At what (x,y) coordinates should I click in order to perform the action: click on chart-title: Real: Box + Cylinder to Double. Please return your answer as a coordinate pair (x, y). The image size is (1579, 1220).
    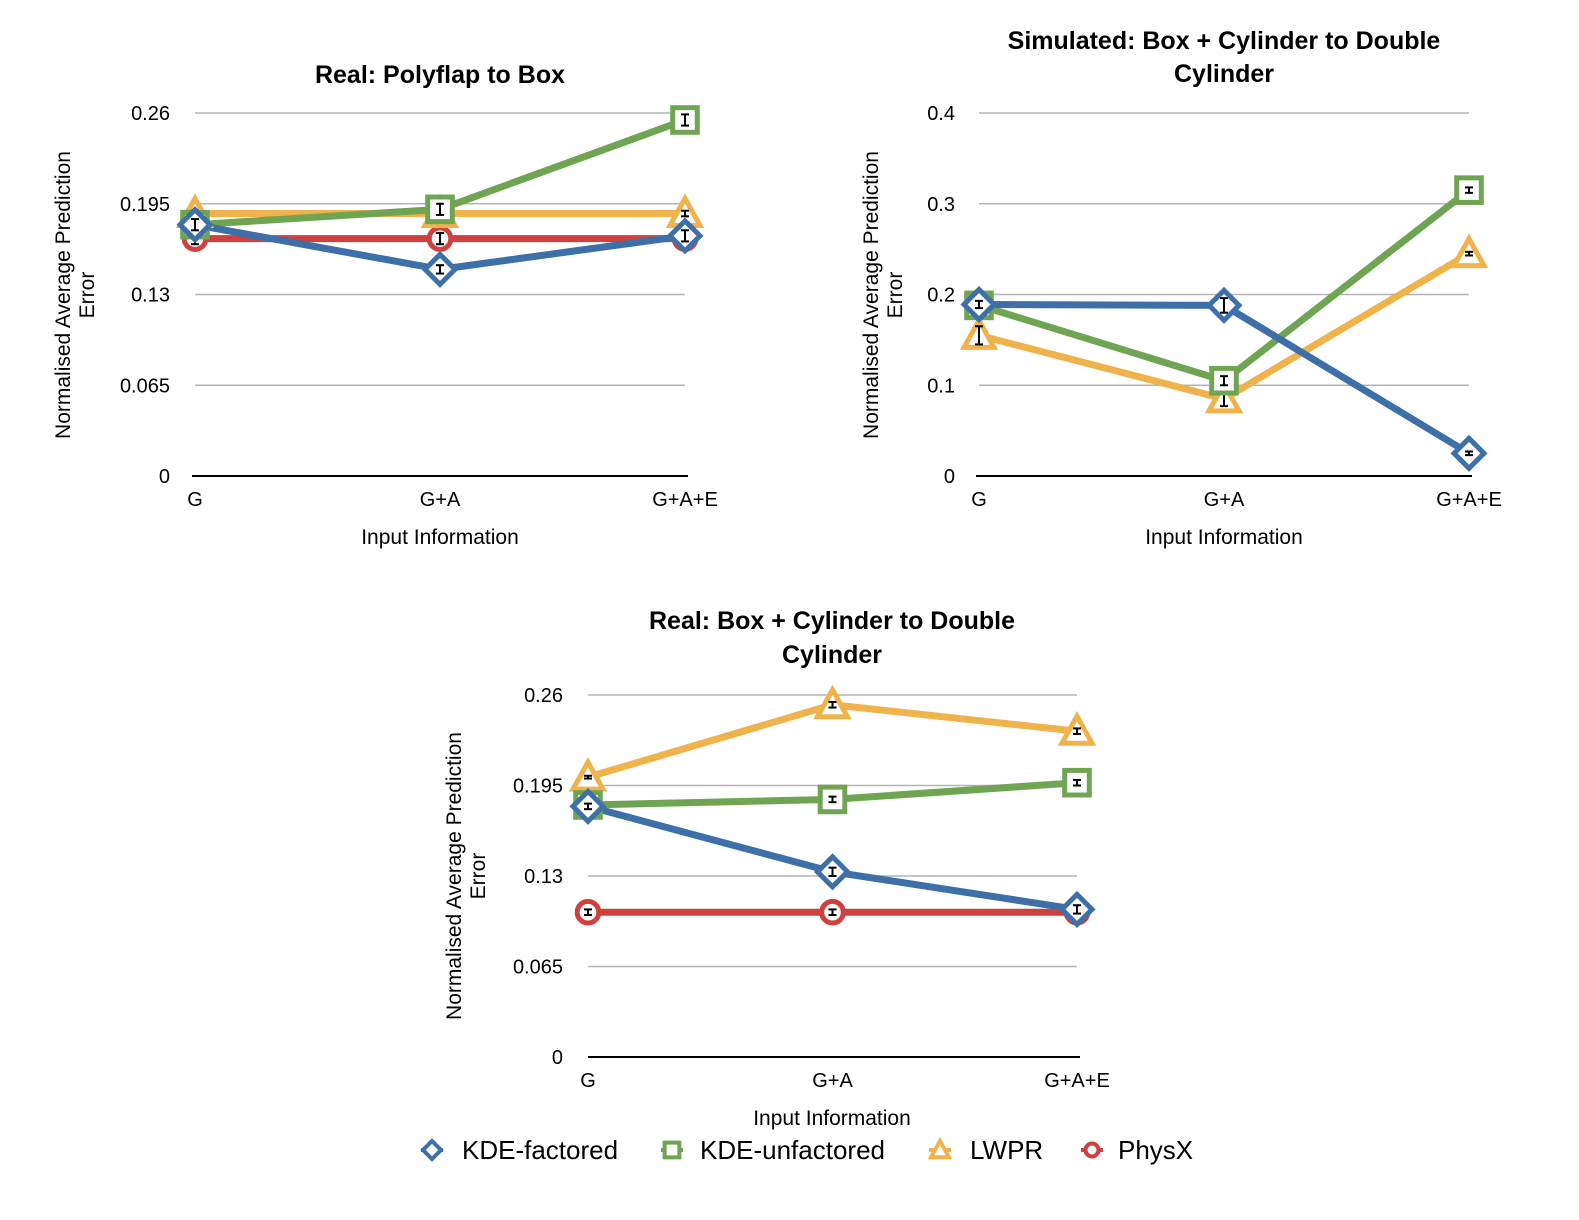
    Looking at the image, I should click on (832, 621).